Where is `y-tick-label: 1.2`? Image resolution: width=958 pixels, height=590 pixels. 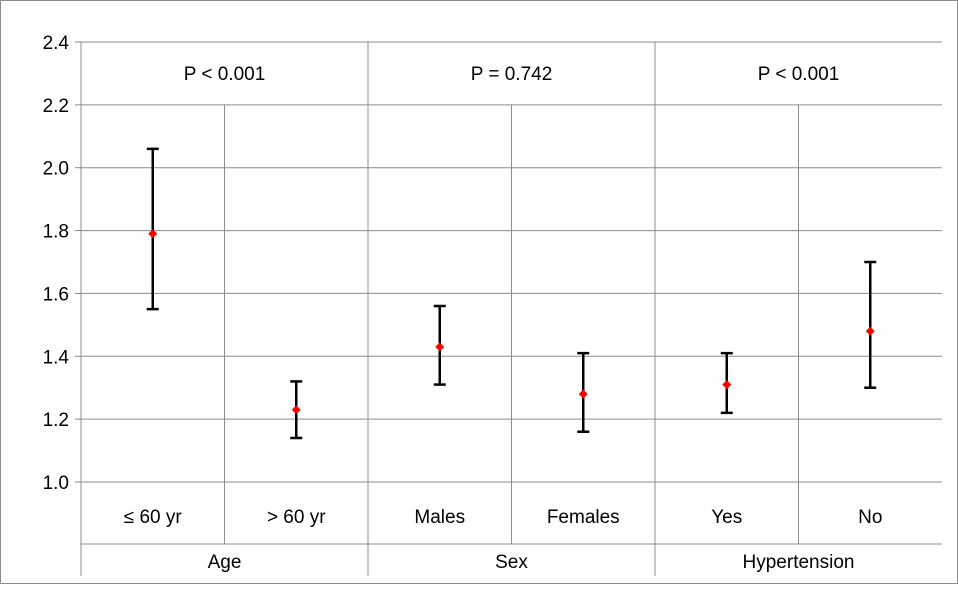
y-tick-label: 1.2 is located at coordinates (56, 420).